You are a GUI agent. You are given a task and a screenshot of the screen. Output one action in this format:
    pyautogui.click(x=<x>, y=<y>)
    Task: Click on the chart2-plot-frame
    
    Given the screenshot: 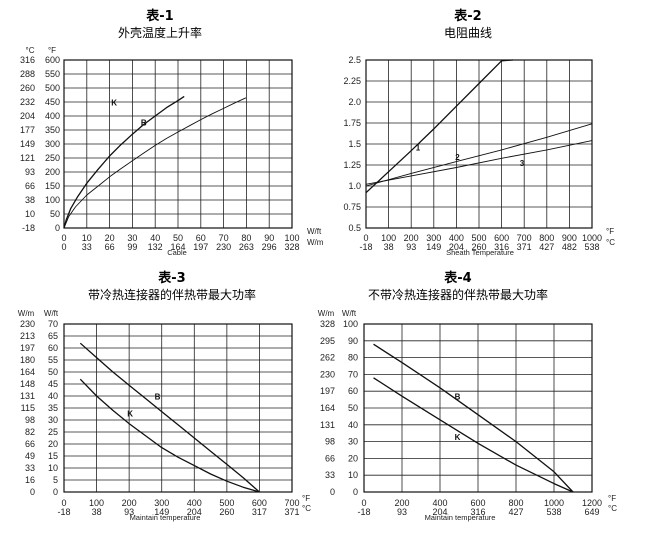 What is the action you would take?
    pyautogui.click(x=479, y=144)
    